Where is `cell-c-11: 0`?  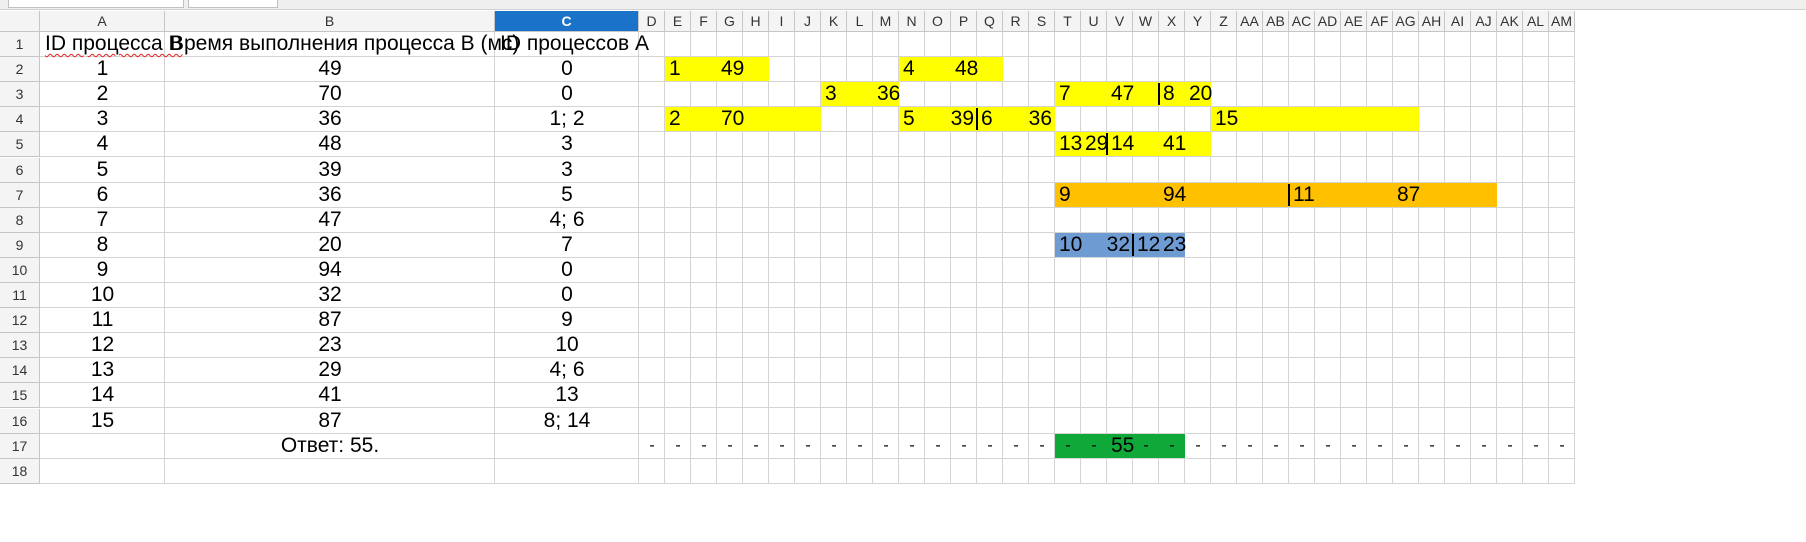 cell-c-11: 0 is located at coordinates (567, 294).